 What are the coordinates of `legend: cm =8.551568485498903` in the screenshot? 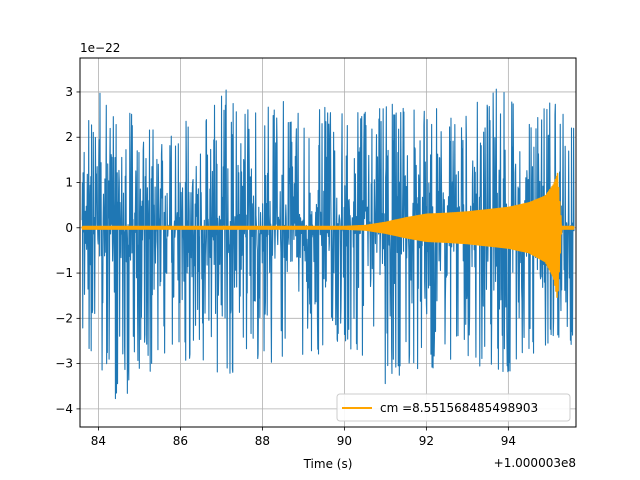 It's located at (453, 407).